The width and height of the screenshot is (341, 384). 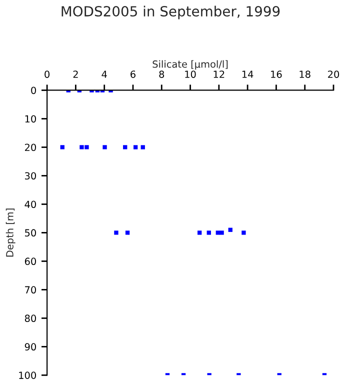 I want to click on x-tick-label: 0, so click(x=47, y=74).